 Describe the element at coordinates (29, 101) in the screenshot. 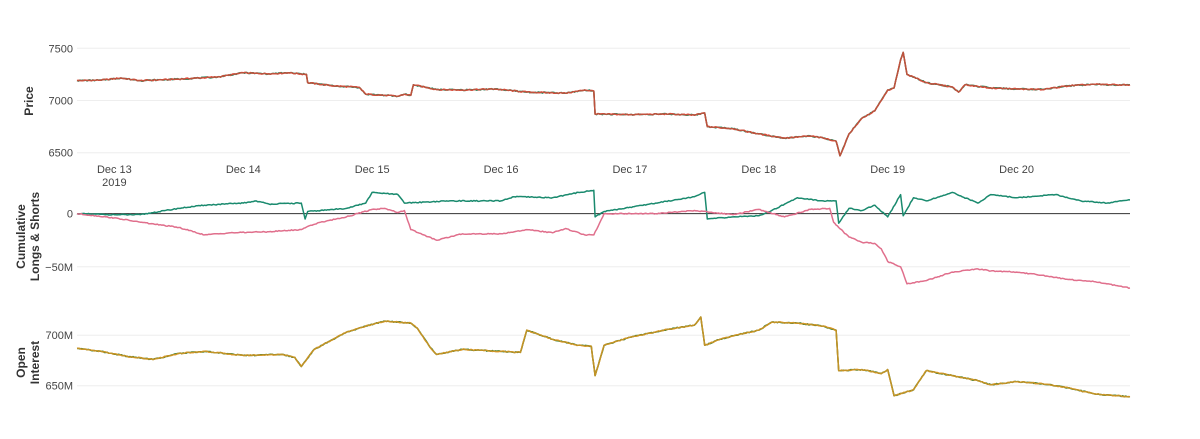

I see `y-axis-title-0: Price` at that location.